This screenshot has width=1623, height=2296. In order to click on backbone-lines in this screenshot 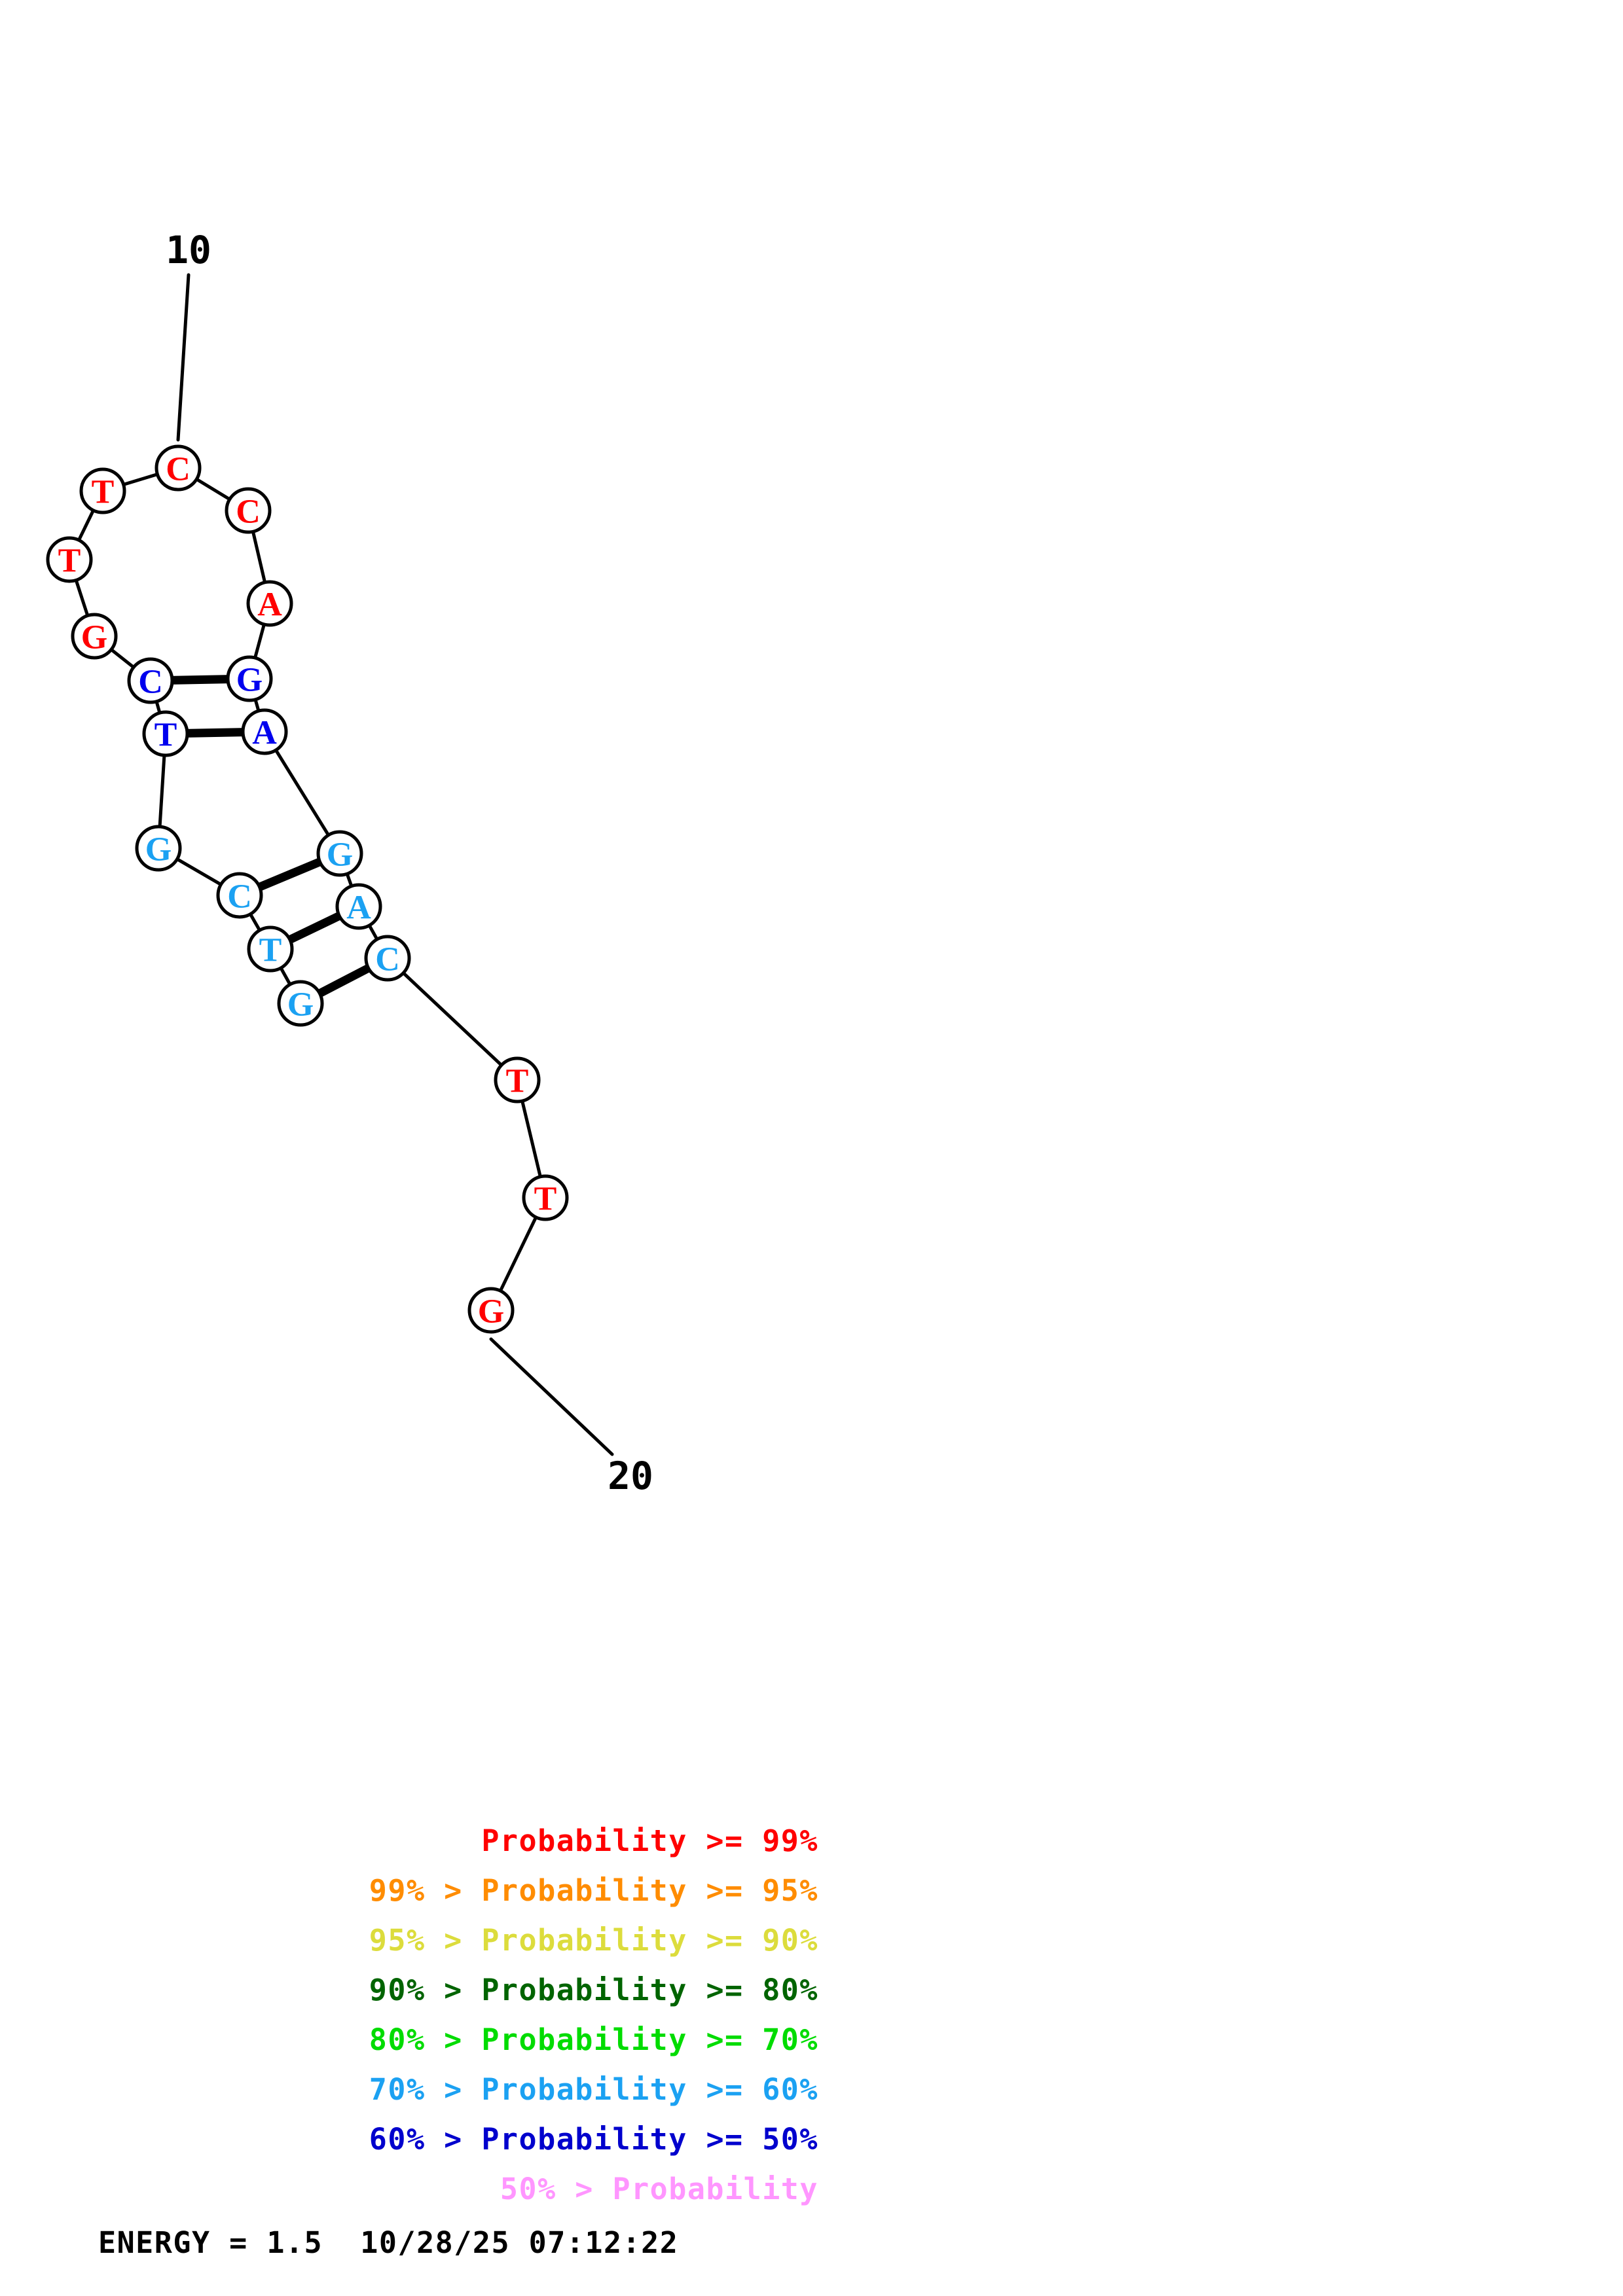, I will do `click(308, 883)`.